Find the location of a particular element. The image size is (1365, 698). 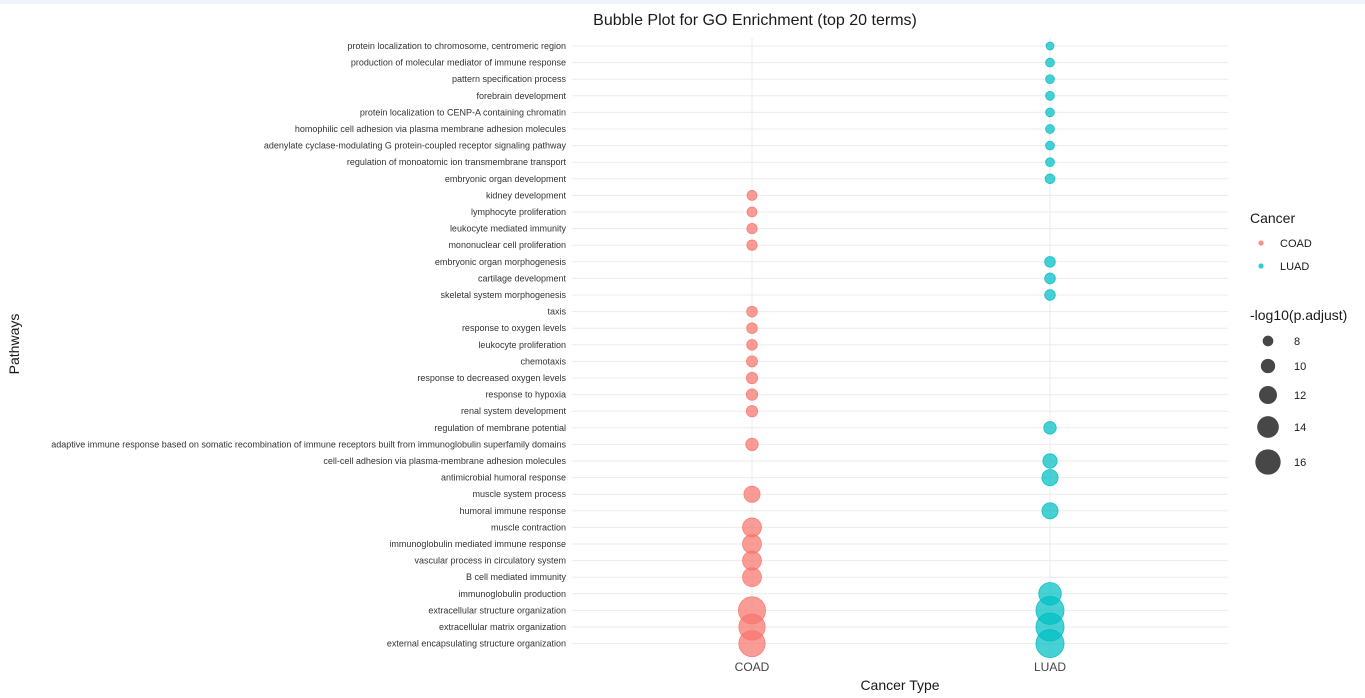

y-tick-label: response to decreased oxygen levels is located at coordinates (491, 378).